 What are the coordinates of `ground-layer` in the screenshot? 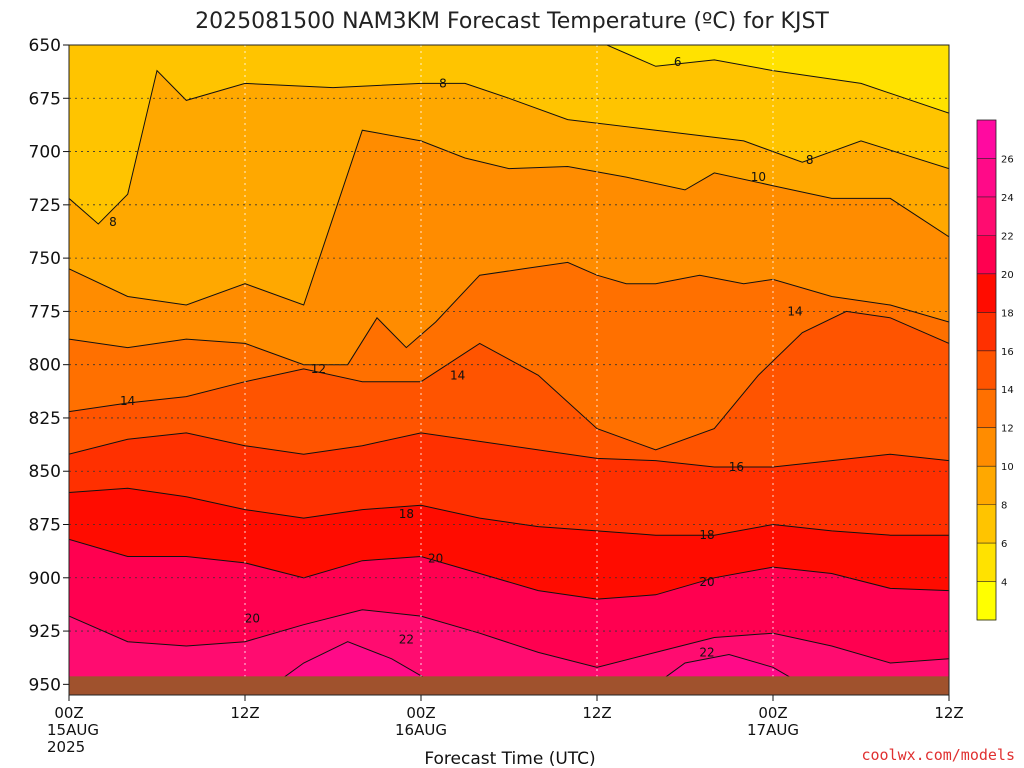 It's located at (509, 685).